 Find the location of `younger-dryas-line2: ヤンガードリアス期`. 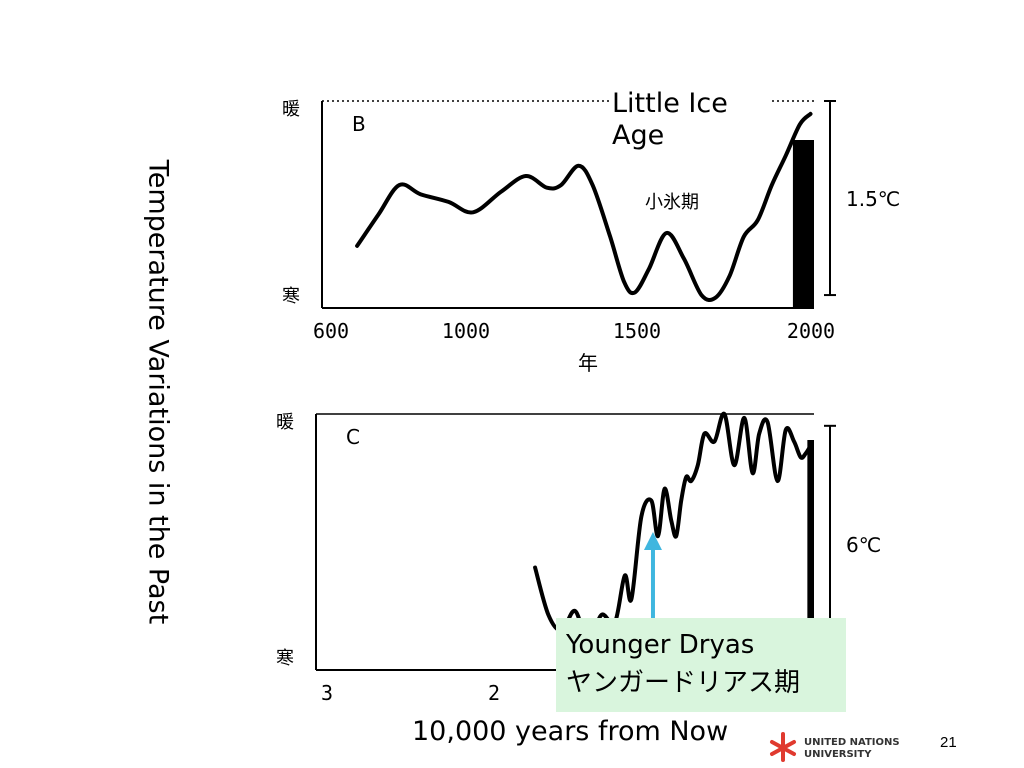

younger-dryas-line2: ヤンガードリアス期 is located at coordinates (683, 683).